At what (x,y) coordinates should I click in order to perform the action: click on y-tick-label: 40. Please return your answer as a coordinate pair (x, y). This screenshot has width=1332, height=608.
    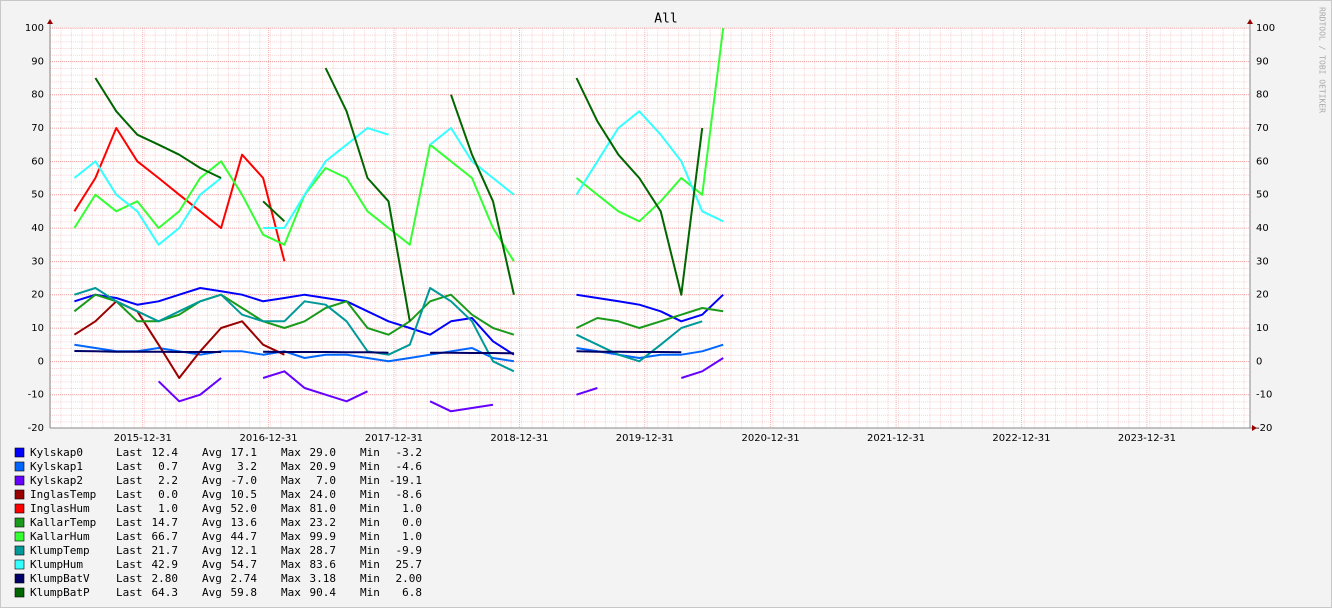
    Looking at the image, I should click on (37, 228).